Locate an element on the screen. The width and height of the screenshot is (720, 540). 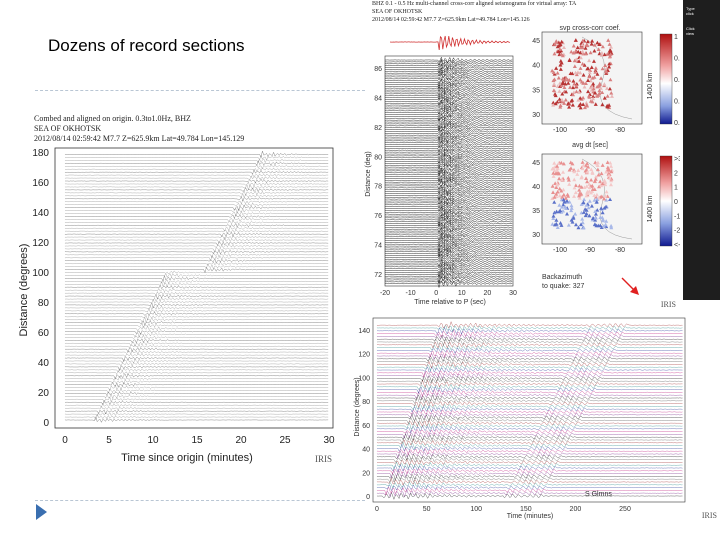
map-bot-x-tick-label: -90 is located at coordinates (590, 250).